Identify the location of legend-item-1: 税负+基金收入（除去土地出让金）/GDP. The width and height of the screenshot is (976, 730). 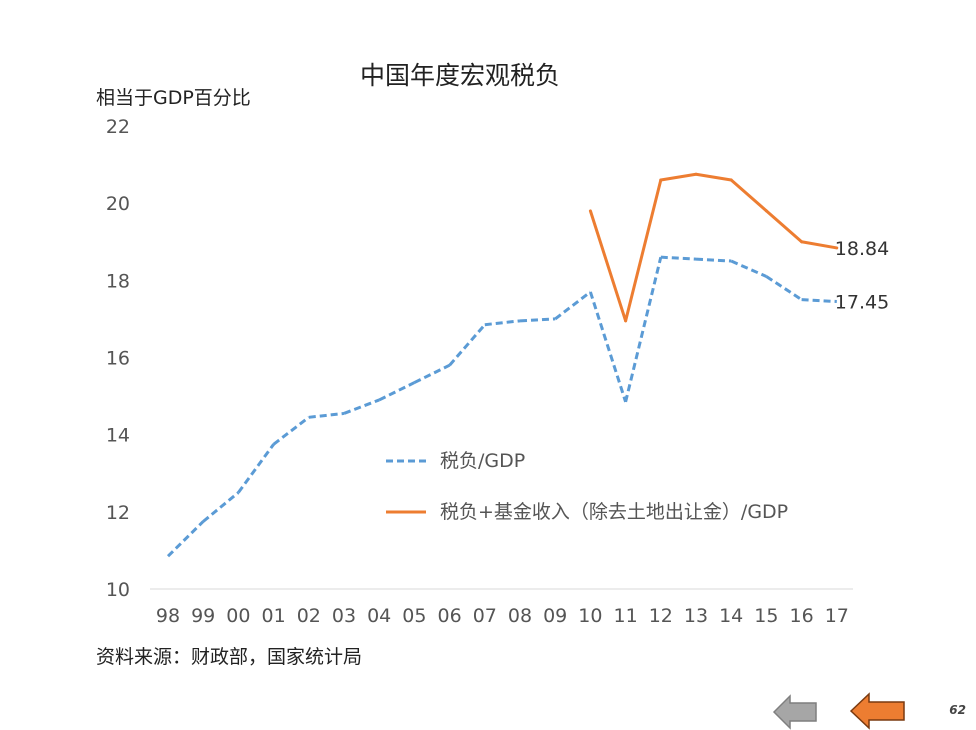
(587, 512).